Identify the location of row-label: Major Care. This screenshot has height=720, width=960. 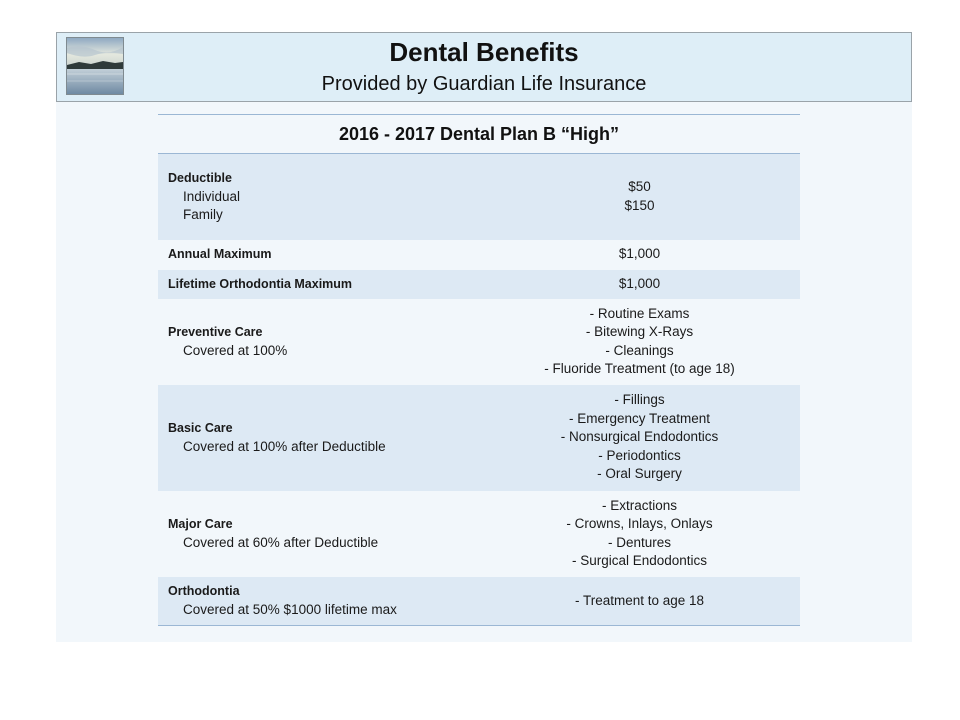
(200, 524).